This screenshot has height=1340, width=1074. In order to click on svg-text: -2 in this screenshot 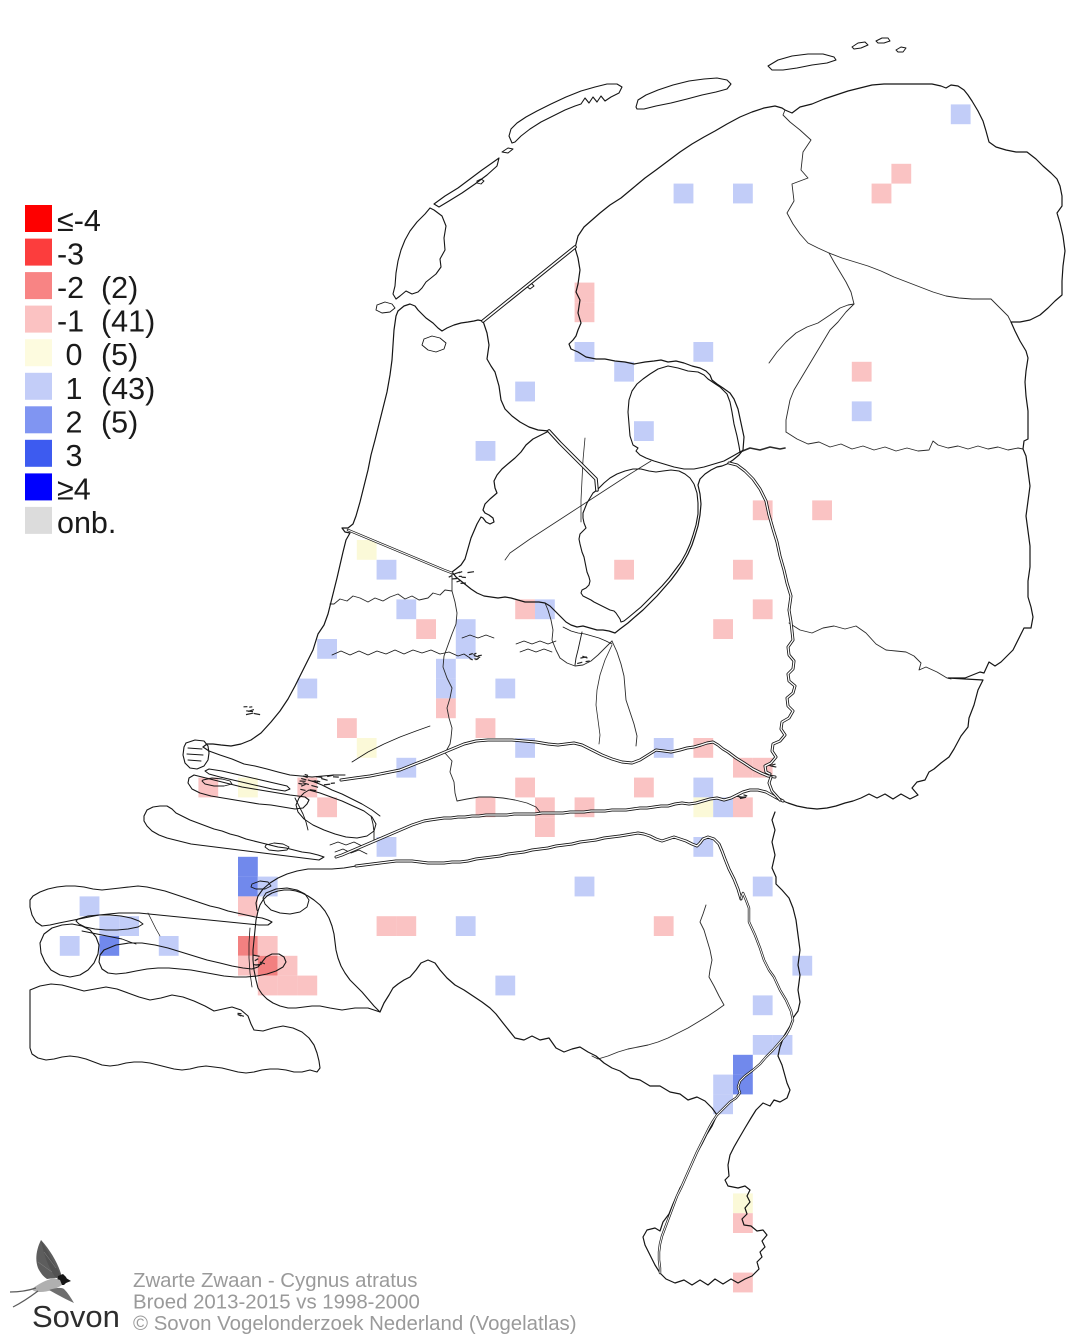, I will do `click(70, 288)`.